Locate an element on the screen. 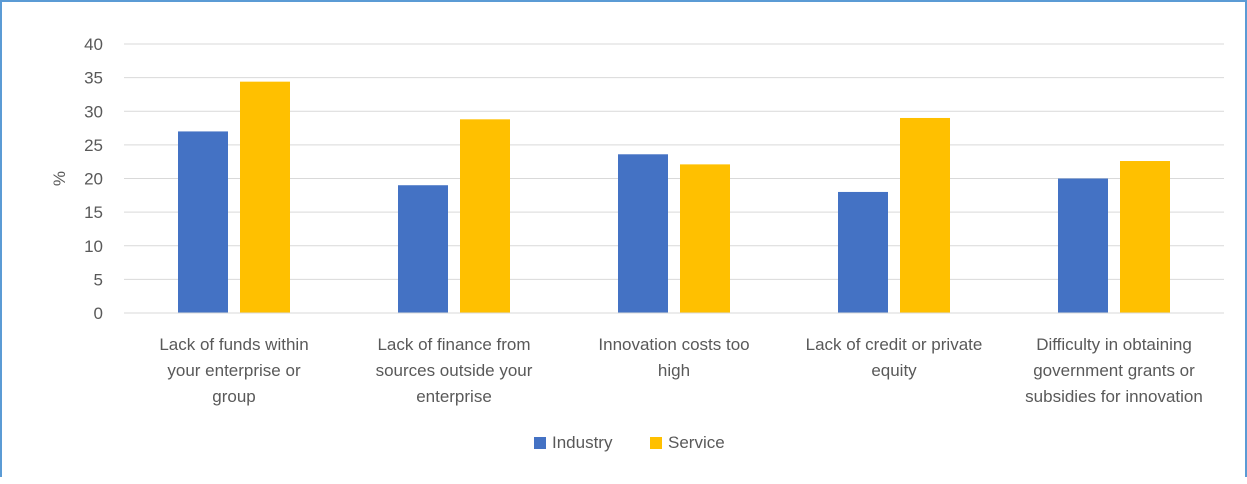 The height and width of the screenshot is (484, 1247). y-tick-label: 5 is located at coordinates (98, 279).